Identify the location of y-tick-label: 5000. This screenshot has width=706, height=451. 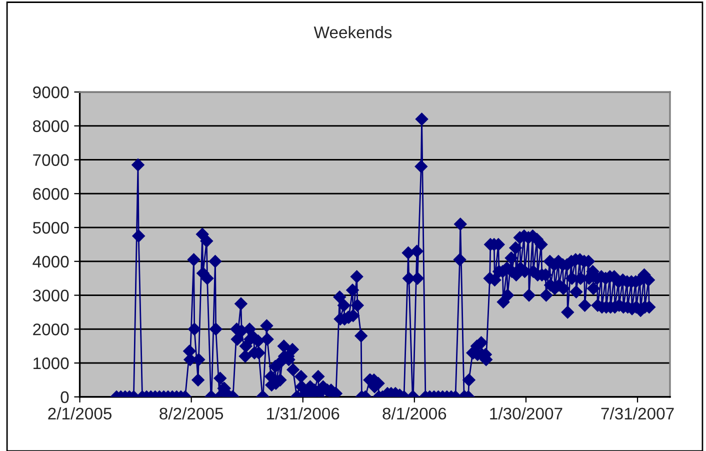
(50, 228).